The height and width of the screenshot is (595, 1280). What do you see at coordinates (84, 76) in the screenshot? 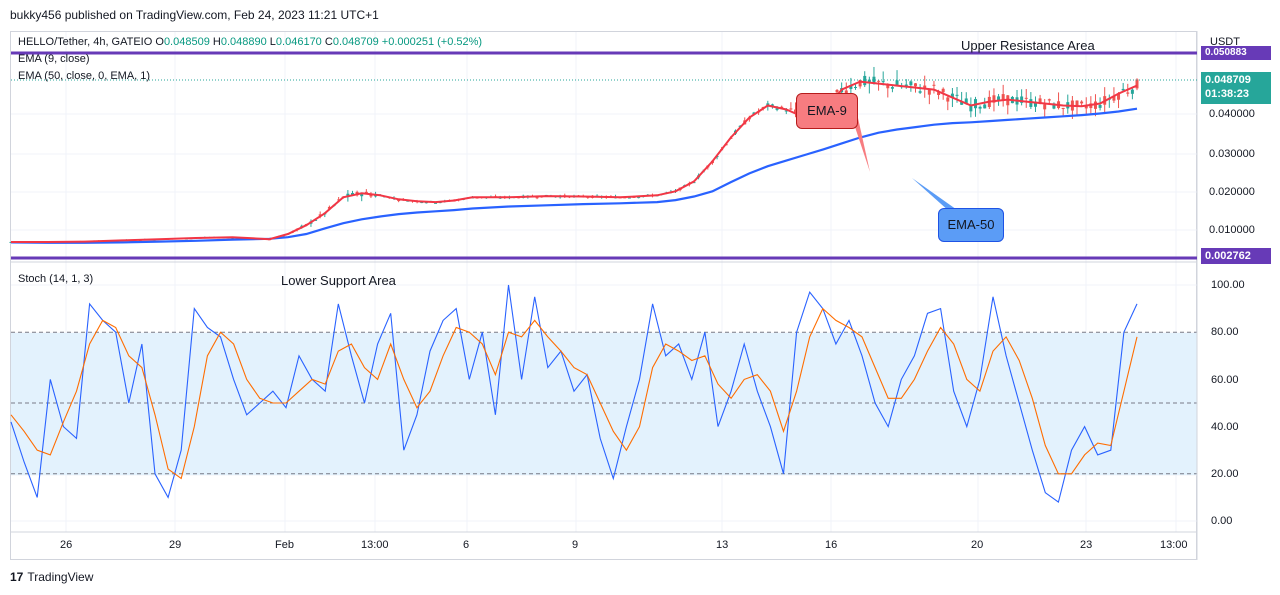
I see `legend-ema50: EMA (50, close, 0, EMA, 1)` at bounding box center [84, 76].